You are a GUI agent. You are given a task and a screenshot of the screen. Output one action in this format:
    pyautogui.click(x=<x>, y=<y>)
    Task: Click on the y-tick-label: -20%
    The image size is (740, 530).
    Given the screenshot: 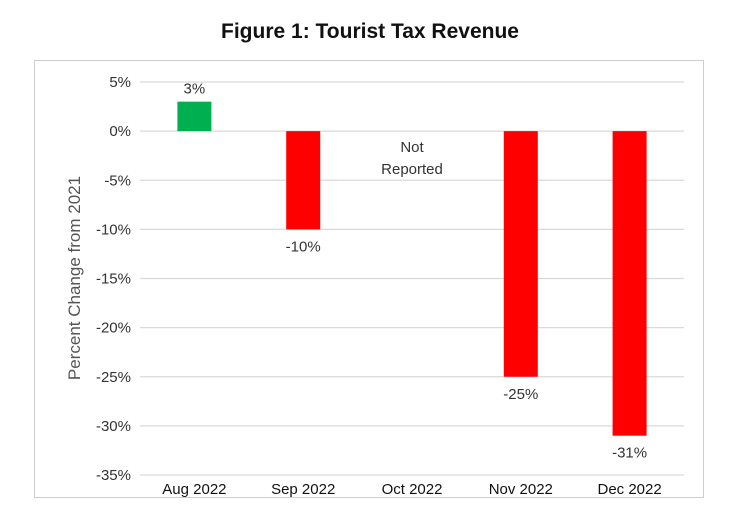 What is the action you would take?
    pyautogui.click(x=113, y=328)
    